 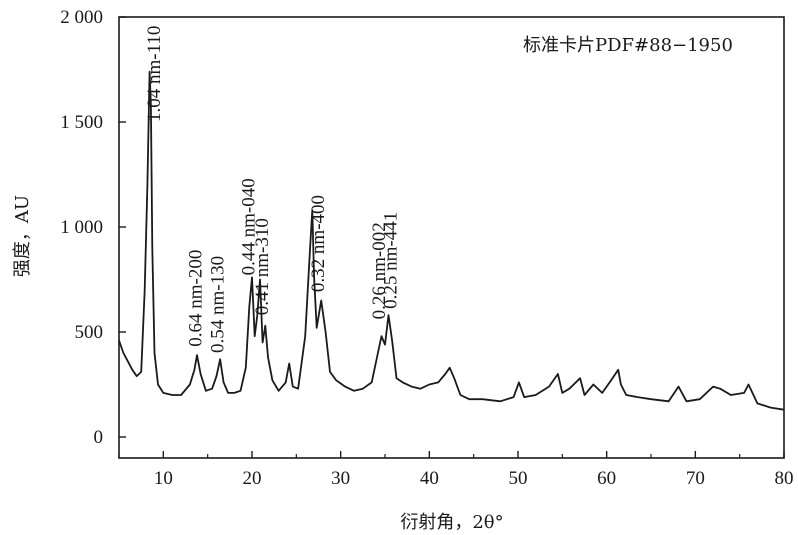 I want to click on y-axis-title: 强度，AU, so click(x=22, y=236).